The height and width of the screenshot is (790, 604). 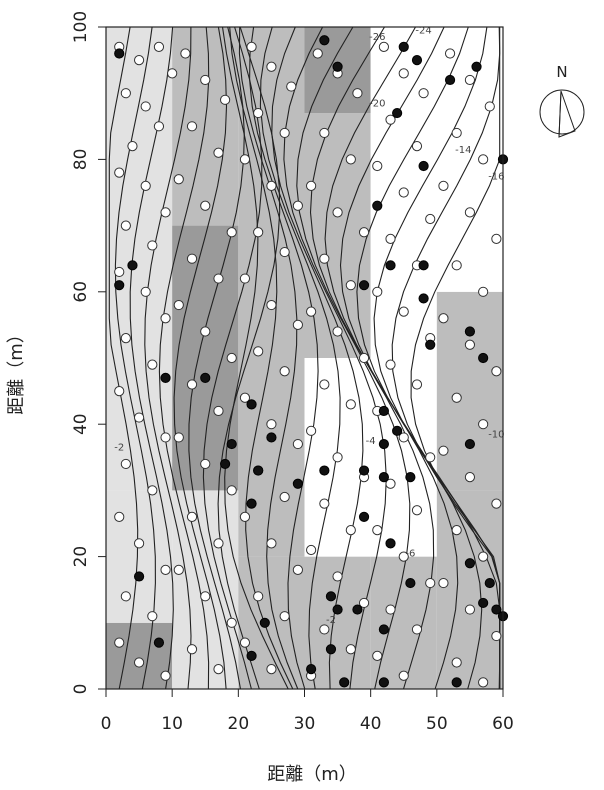 I want to click on contour-label-0: -26, so click(x=377, y=37).